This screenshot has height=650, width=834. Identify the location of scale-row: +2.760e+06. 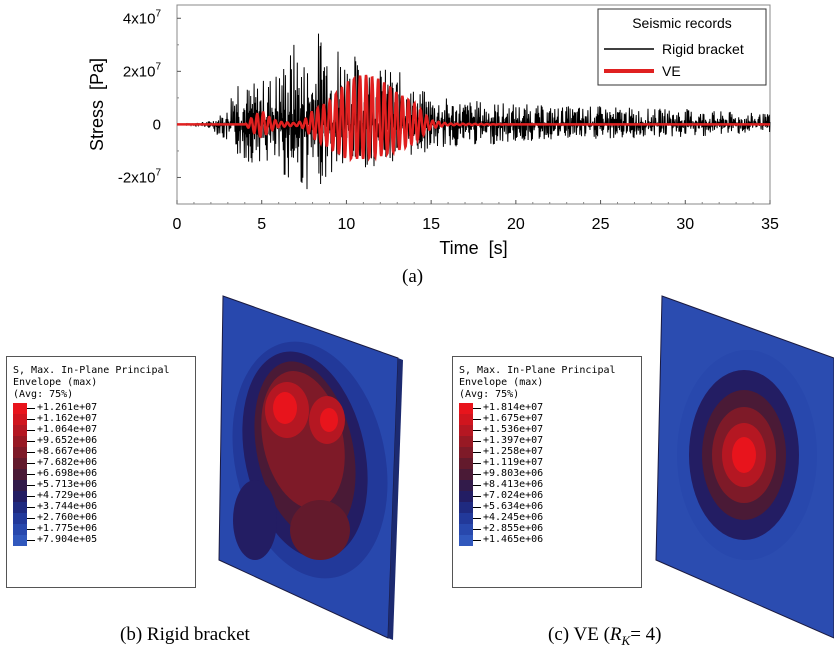
(101, 518).